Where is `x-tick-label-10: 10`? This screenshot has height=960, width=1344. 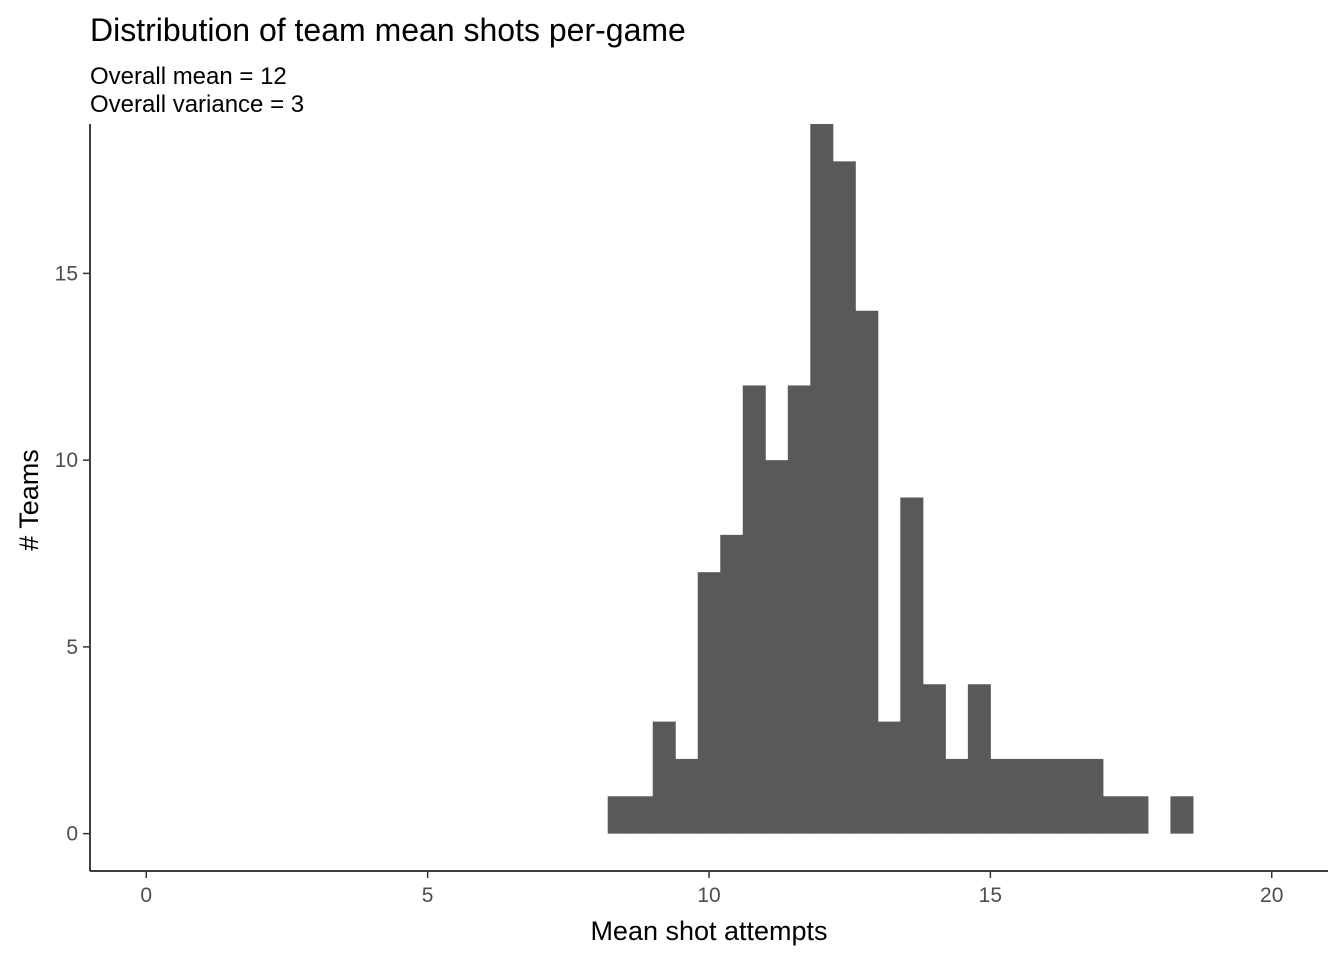 x-tick-label-10: 10 is located at coordinates (708, 895).